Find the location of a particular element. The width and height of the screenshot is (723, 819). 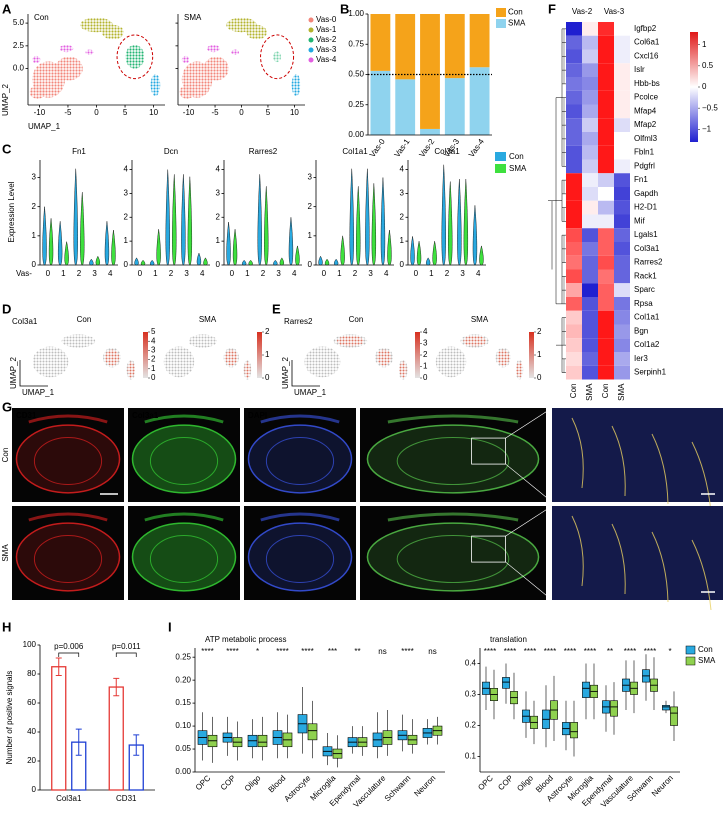

legend-label: Vas-1 is located at coordinates (326, 29).